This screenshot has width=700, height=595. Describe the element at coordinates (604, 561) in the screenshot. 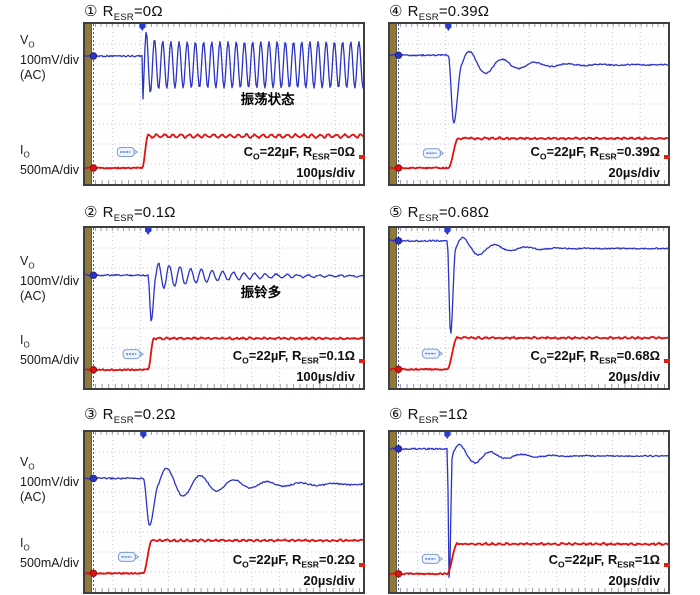

I see `capacitor-esr-label: CO=22µF, RESR=1Ω` at that location.